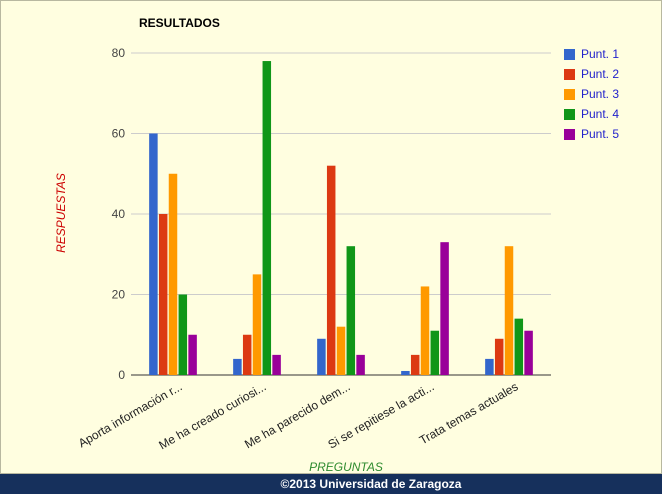  Describe the element at coordinates (346, 467) in the screenshot. I see `x-axis-label: PREGUNTAS` at that location.